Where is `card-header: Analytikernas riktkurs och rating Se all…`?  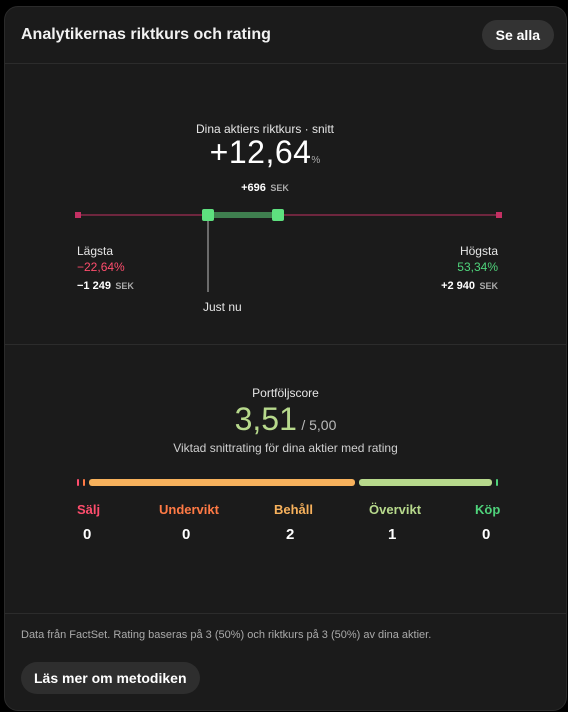
card-header: Analytikernas riktkurs och rating Se all… is located at coordinates (285, 35).